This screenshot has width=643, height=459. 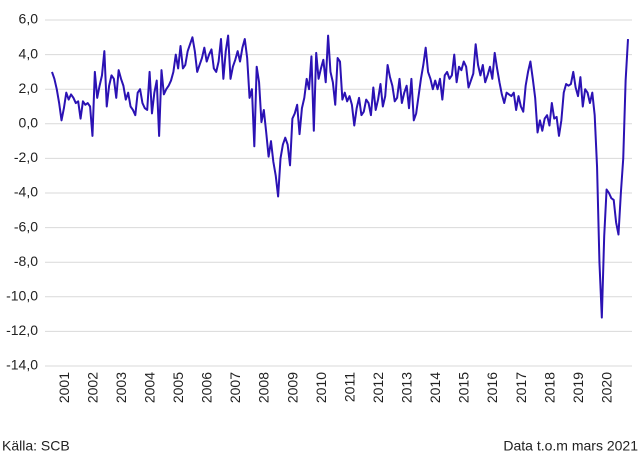 What do you see at coordinates (349, 387) in the screenshot?
I see `x-tick-label: 2011` at bounding box center [349, 387].